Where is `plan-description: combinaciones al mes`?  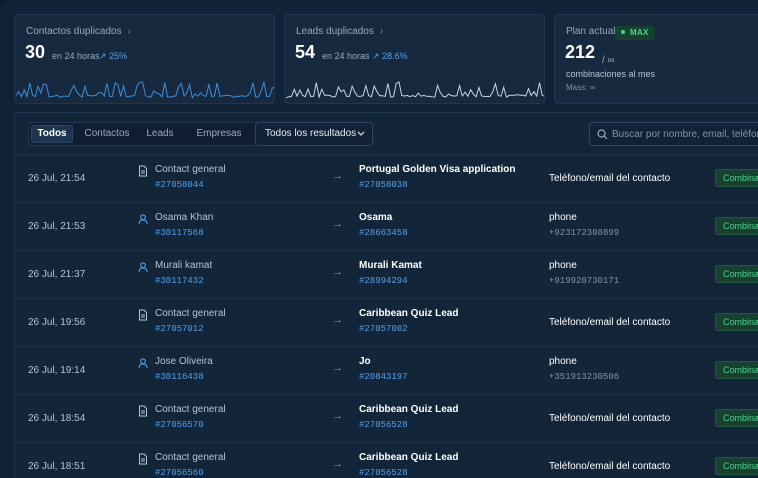 plan-description: combinaciones al mes is located at coordinates (611, 74).